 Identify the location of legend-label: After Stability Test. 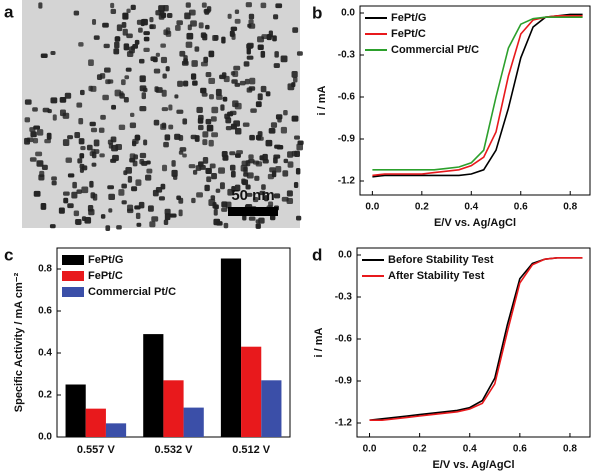
(436, 276).